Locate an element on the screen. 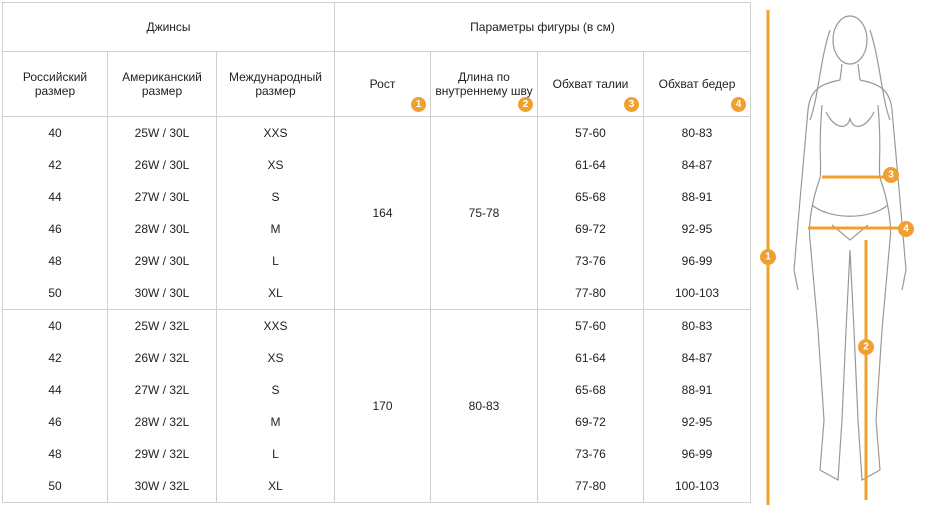  cell: 29W / 32L is located at coordinates (162, 454).